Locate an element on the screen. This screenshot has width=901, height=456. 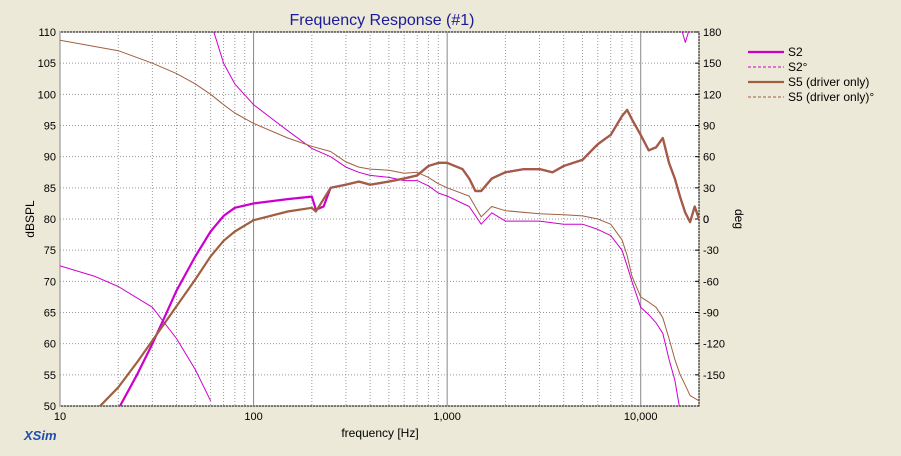
y2-tick-label: 120 is located at coordinates (712, 95).